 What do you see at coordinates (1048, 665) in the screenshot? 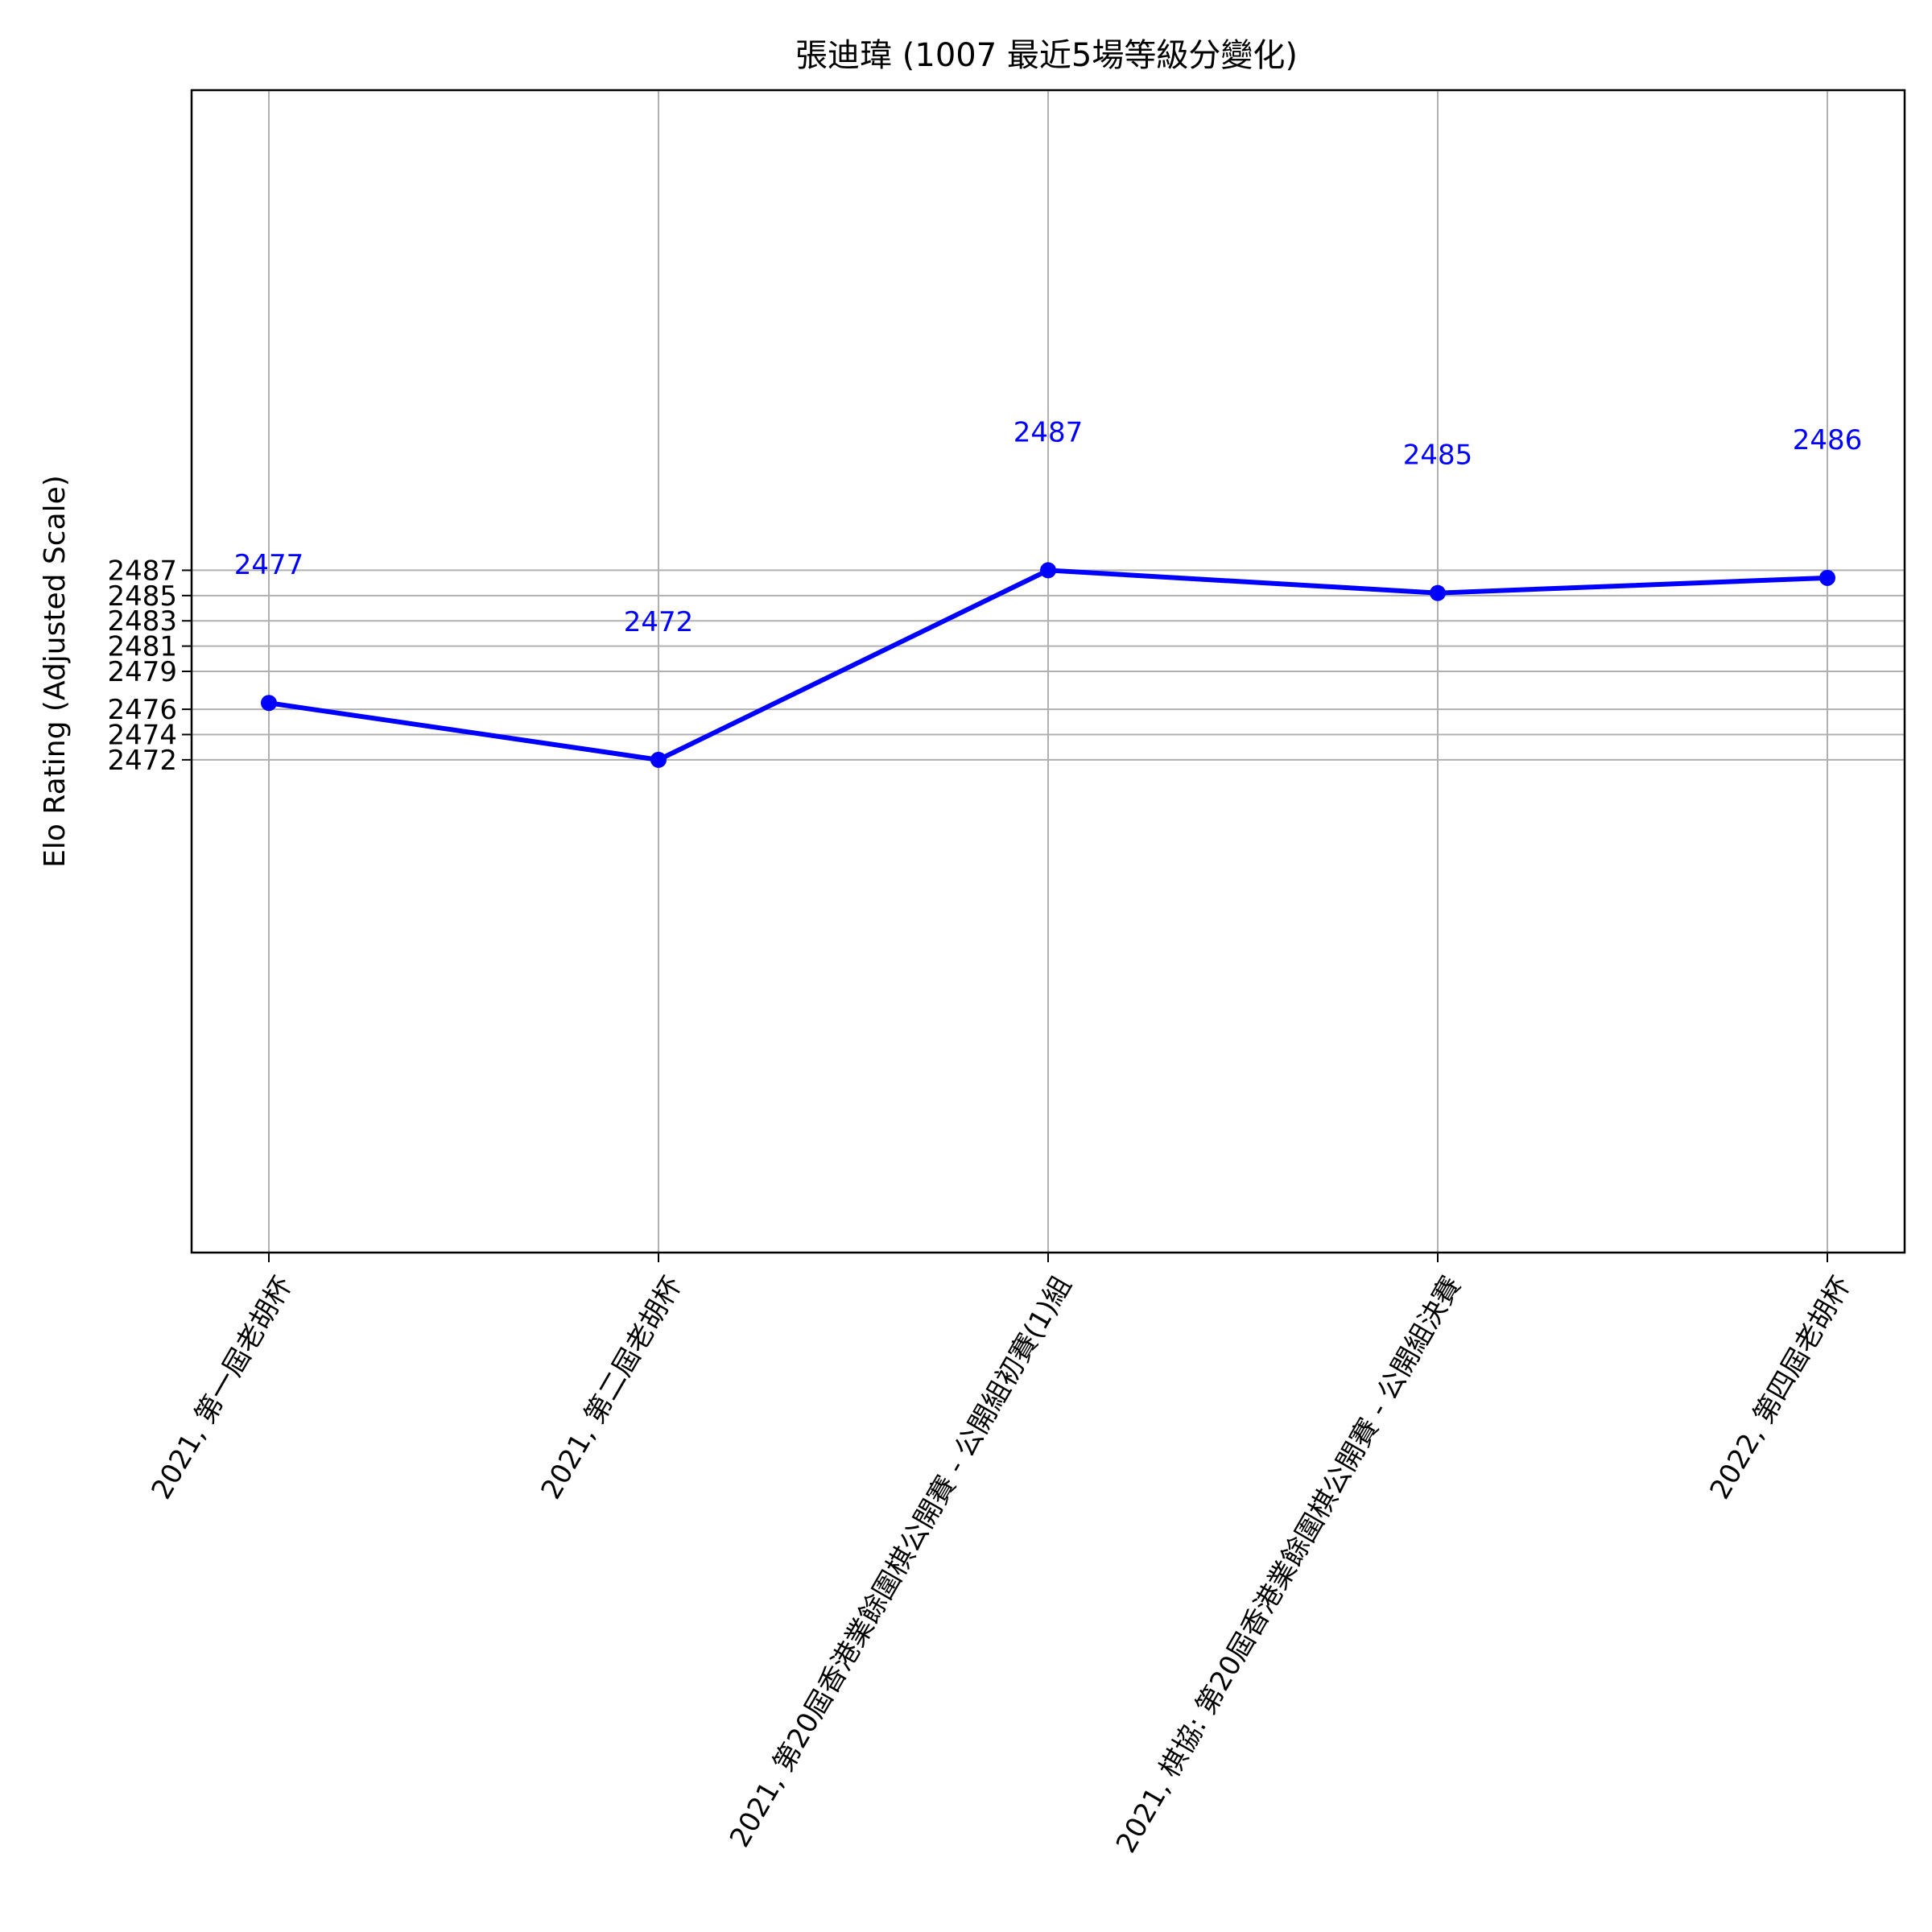
I see `series-layer` at bounding box center [1048, 665].